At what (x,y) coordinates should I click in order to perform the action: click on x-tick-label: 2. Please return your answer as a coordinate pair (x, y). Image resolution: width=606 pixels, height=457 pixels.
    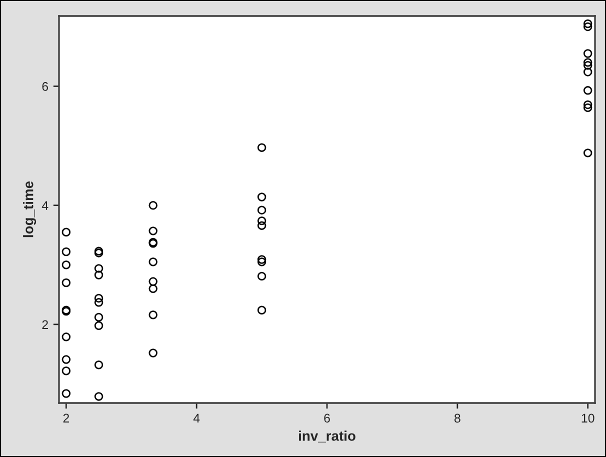
    Looking at the image, I should click on (66, 418).